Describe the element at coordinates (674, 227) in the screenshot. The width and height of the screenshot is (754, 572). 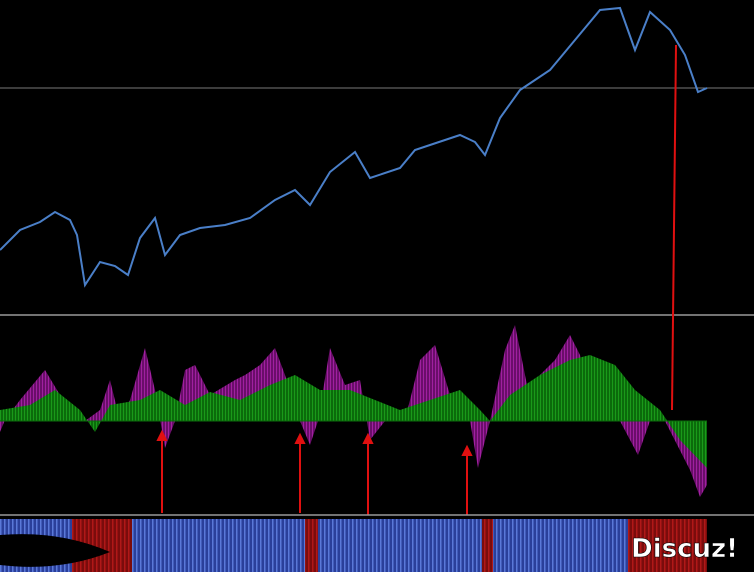
I see `signal-arrow` at that location.